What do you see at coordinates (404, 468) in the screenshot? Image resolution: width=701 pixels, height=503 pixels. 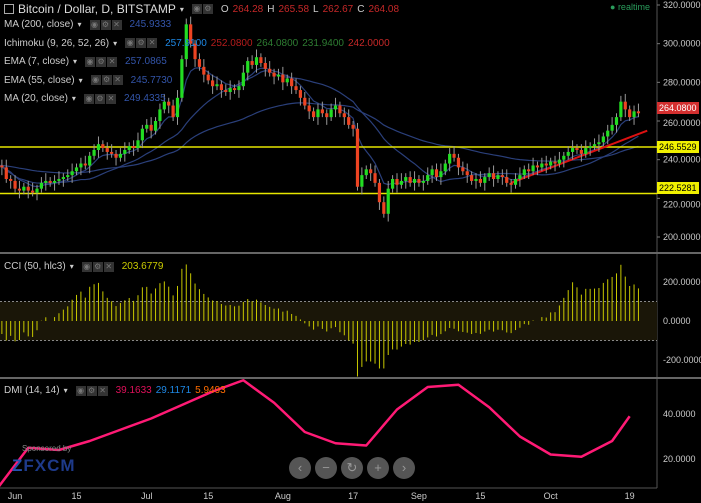 I see `scroll-right-button: ›` at bounding box center [404, 468].